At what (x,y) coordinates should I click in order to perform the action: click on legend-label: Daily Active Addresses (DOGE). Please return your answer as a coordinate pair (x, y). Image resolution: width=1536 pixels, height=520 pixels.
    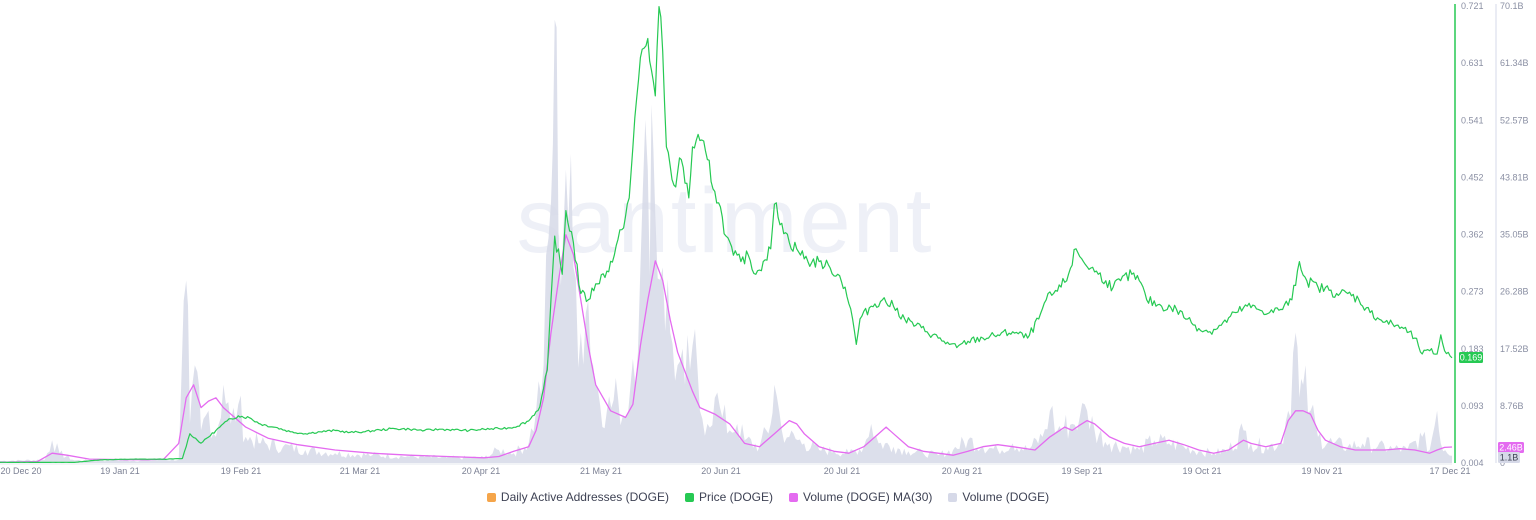
    Looking at the image, I should click on (584, 497).